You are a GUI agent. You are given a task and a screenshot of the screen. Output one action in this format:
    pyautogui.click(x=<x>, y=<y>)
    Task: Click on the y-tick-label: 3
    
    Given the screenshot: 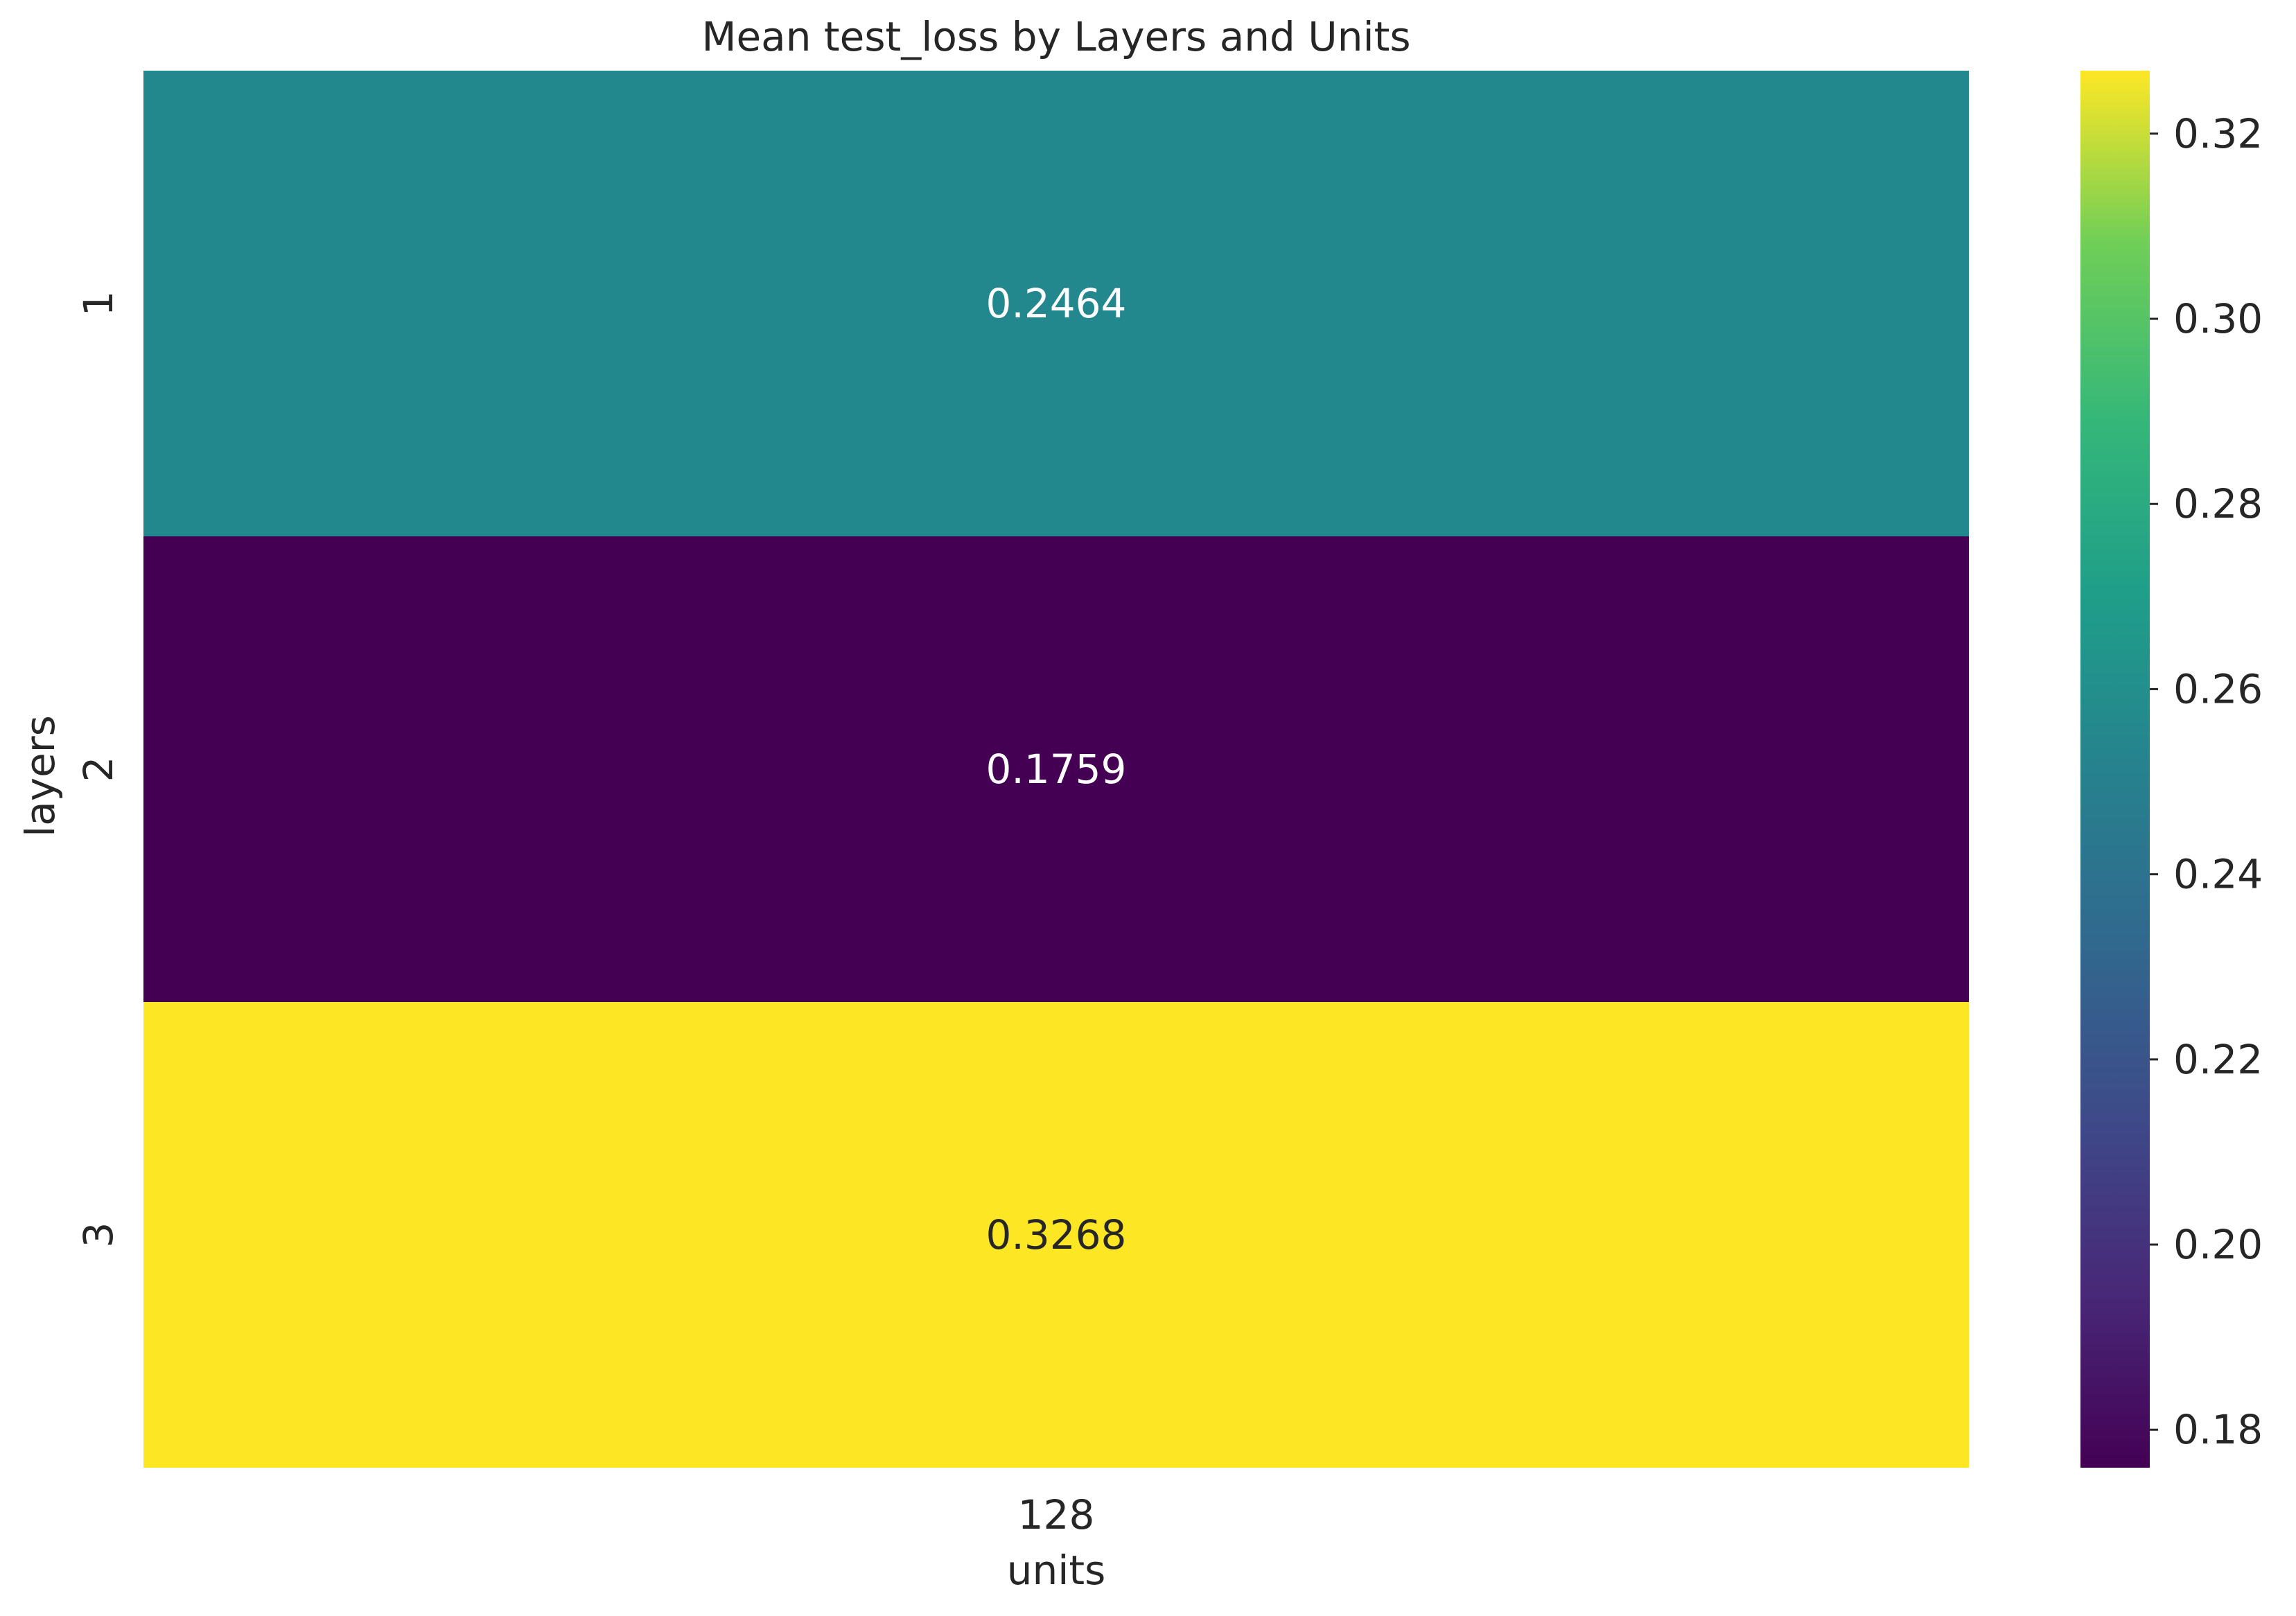 What is the action you would take?
    pyautogui.click(x=98, y=1235)
    